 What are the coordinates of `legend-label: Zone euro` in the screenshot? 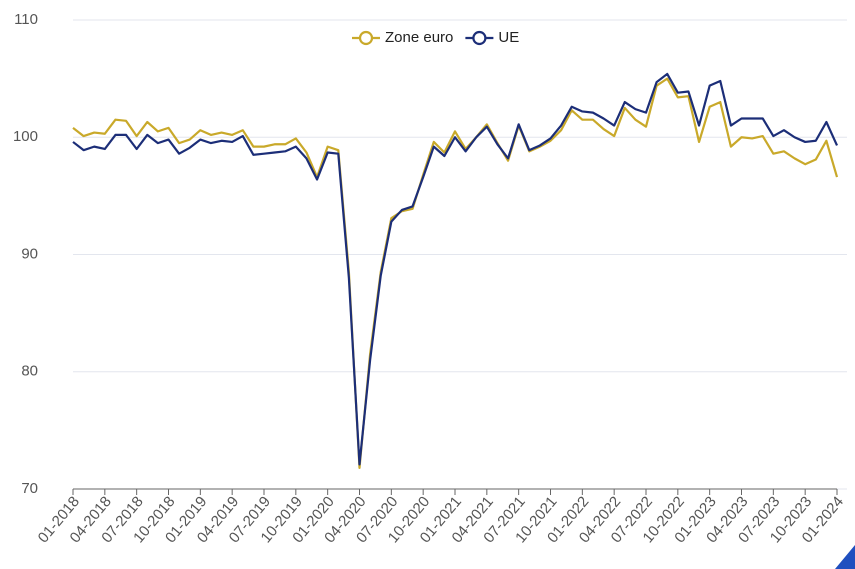 It's located at (419, 37).